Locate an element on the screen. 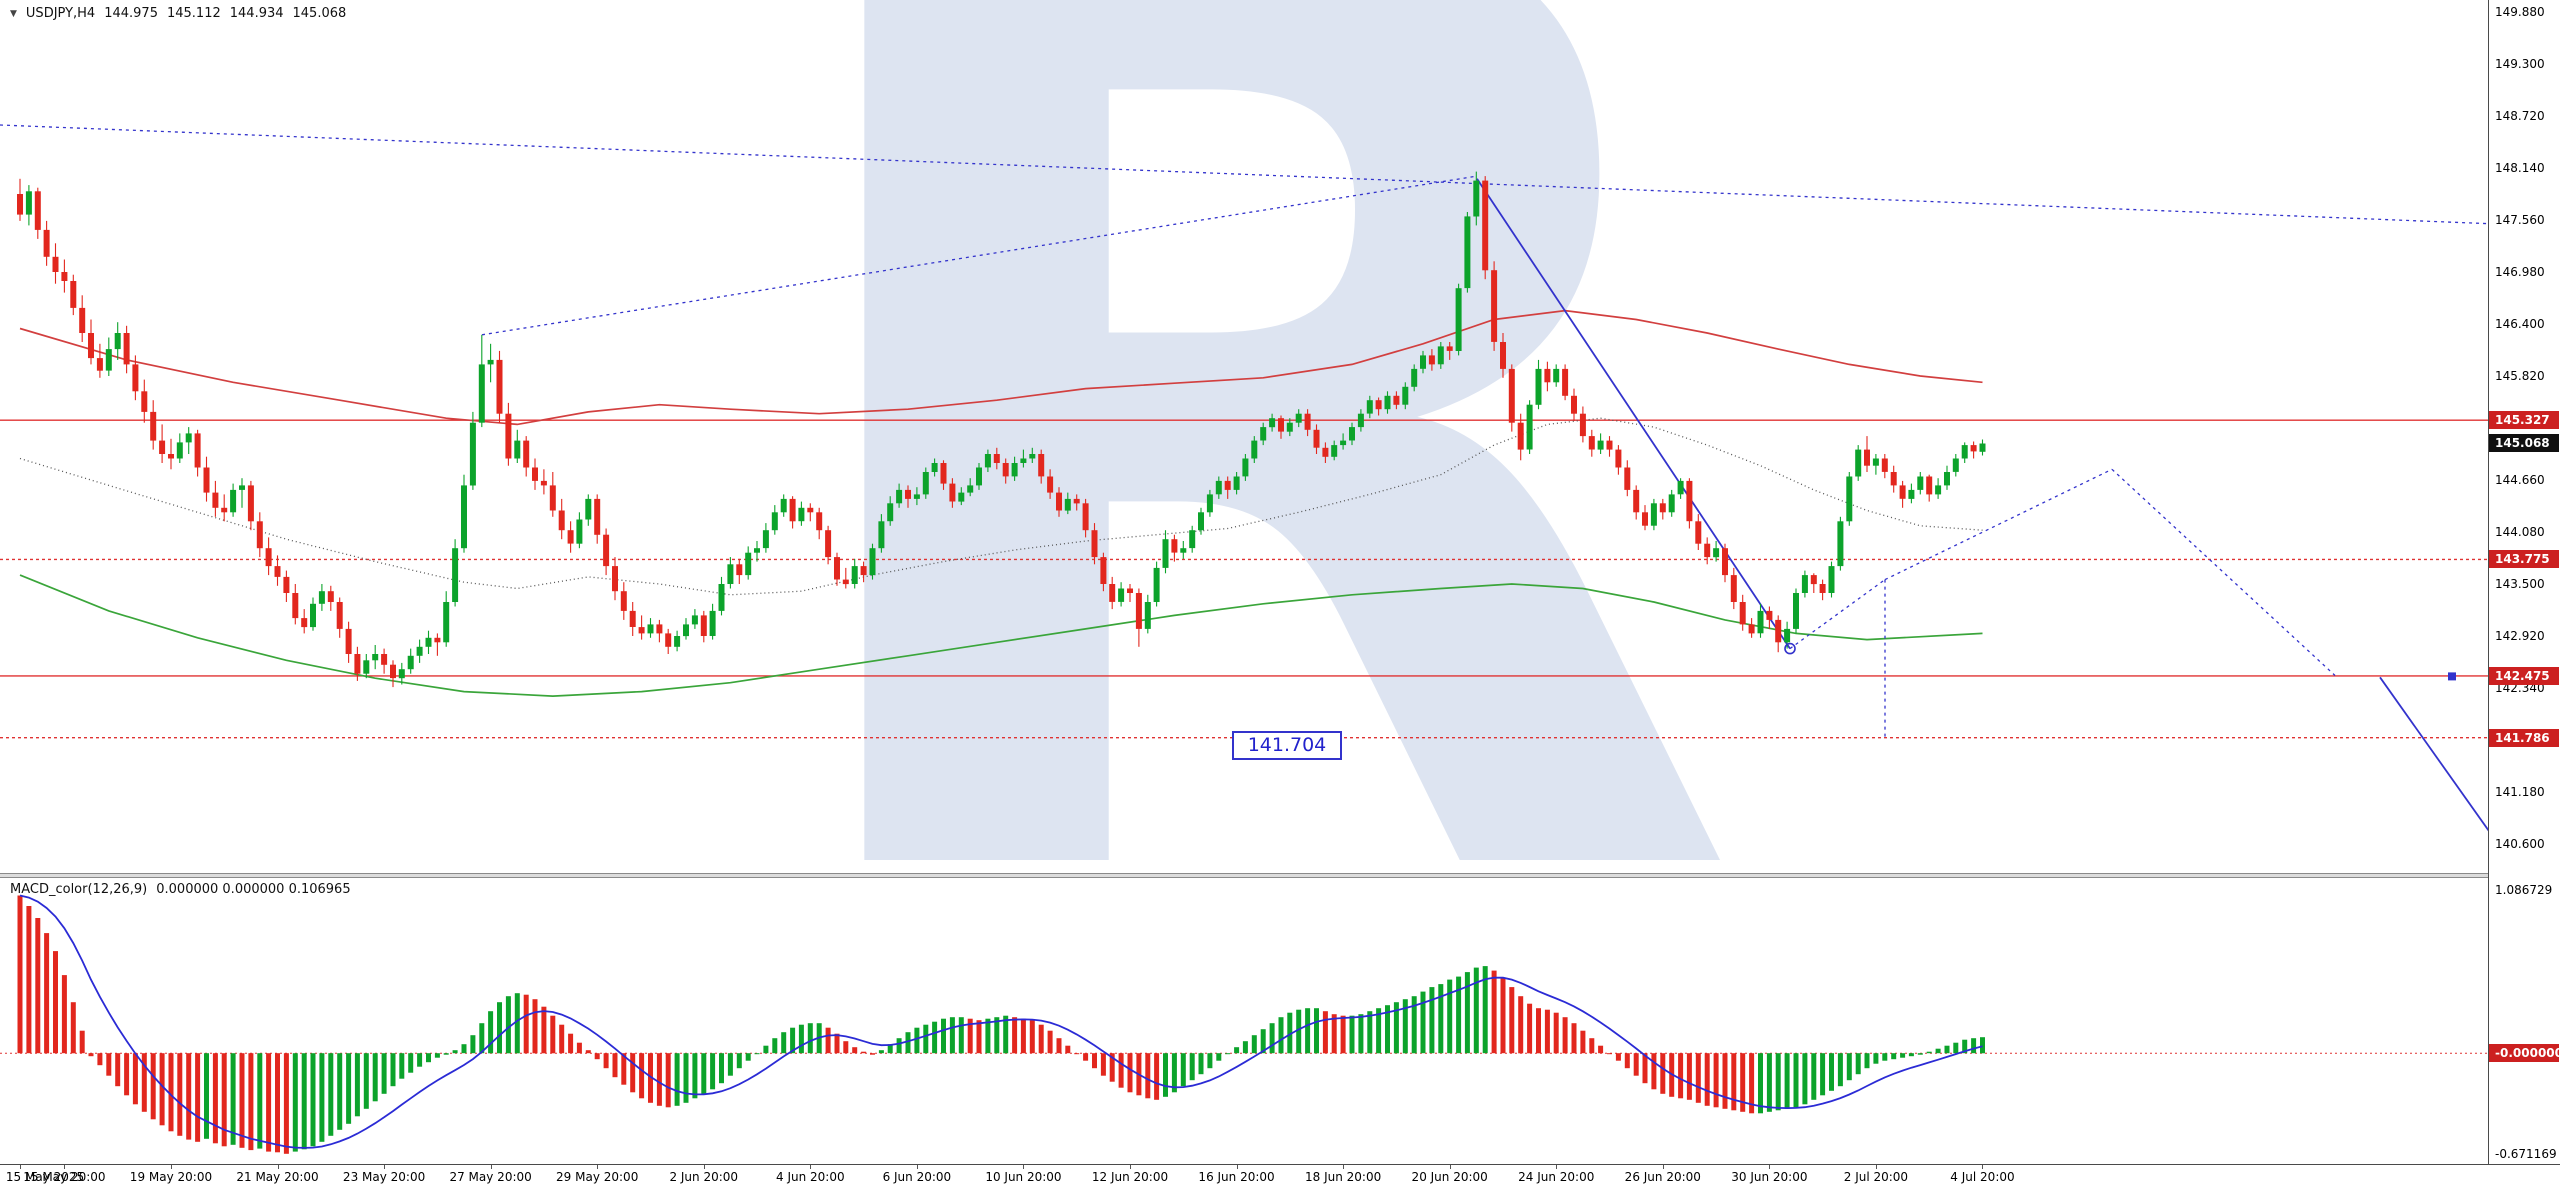 This screenshot has height=1186, width=2560. time-tick-label: 10 Jun 20:00 is located at coordinates (1023, 1177).